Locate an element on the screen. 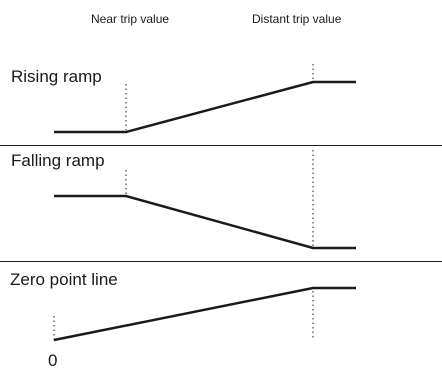 Image resolution: width=442 pixels, height=369 pixels. rising-ramp-line is located at coordinates (205, 107).